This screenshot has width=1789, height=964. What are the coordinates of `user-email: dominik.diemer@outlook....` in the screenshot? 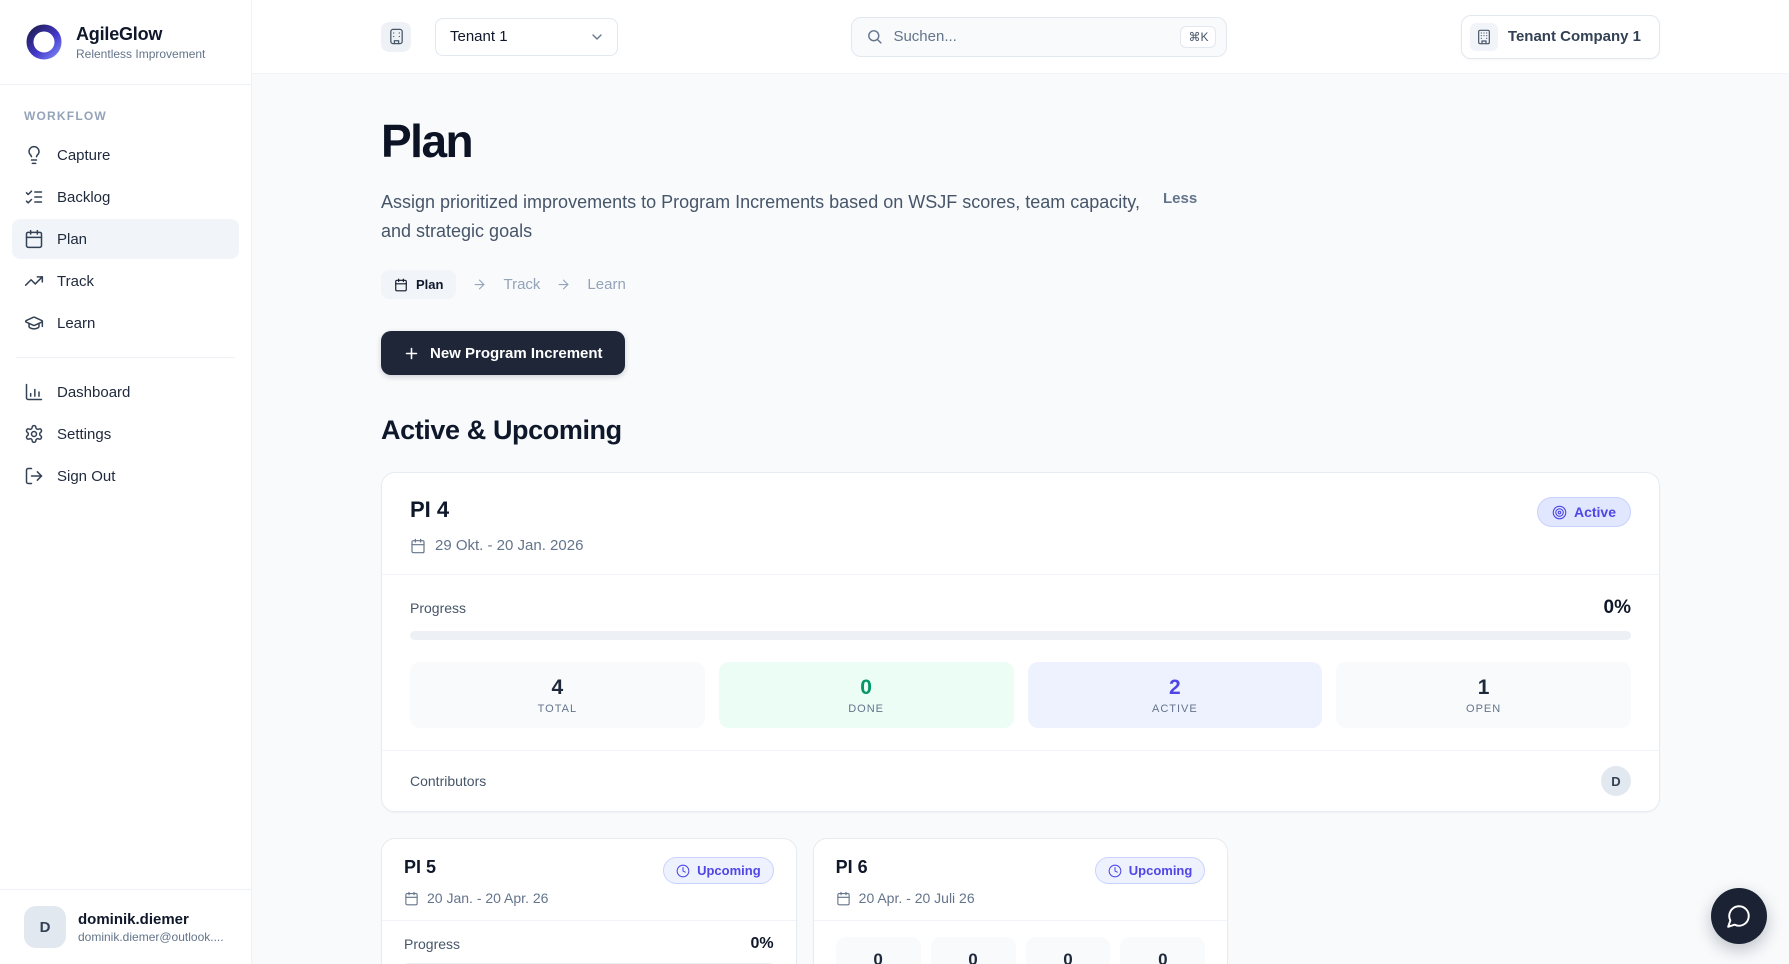 It's located at (151, 936).